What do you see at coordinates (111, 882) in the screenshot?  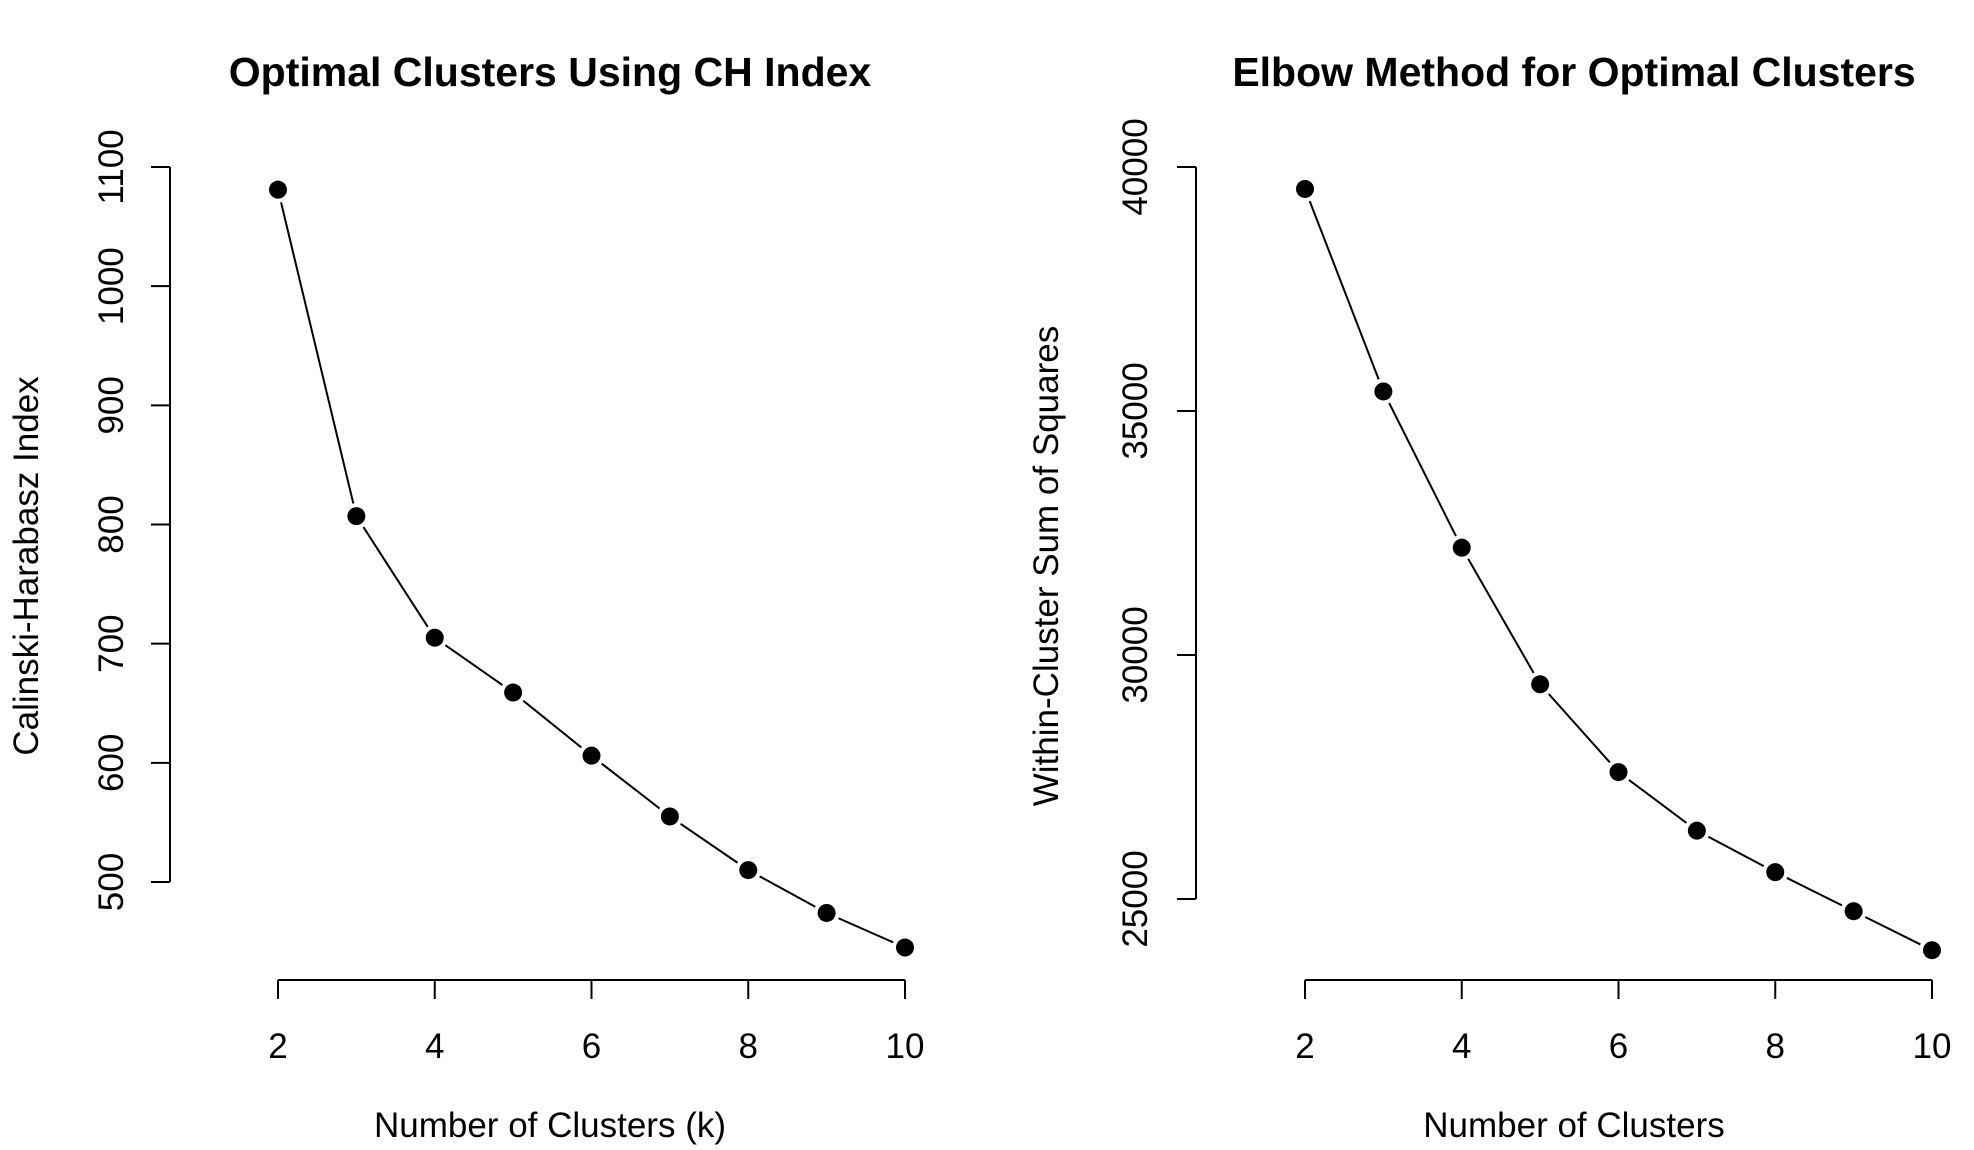 I see `ch-index-y-tick-label: 500` at bounding box center [111, 882].